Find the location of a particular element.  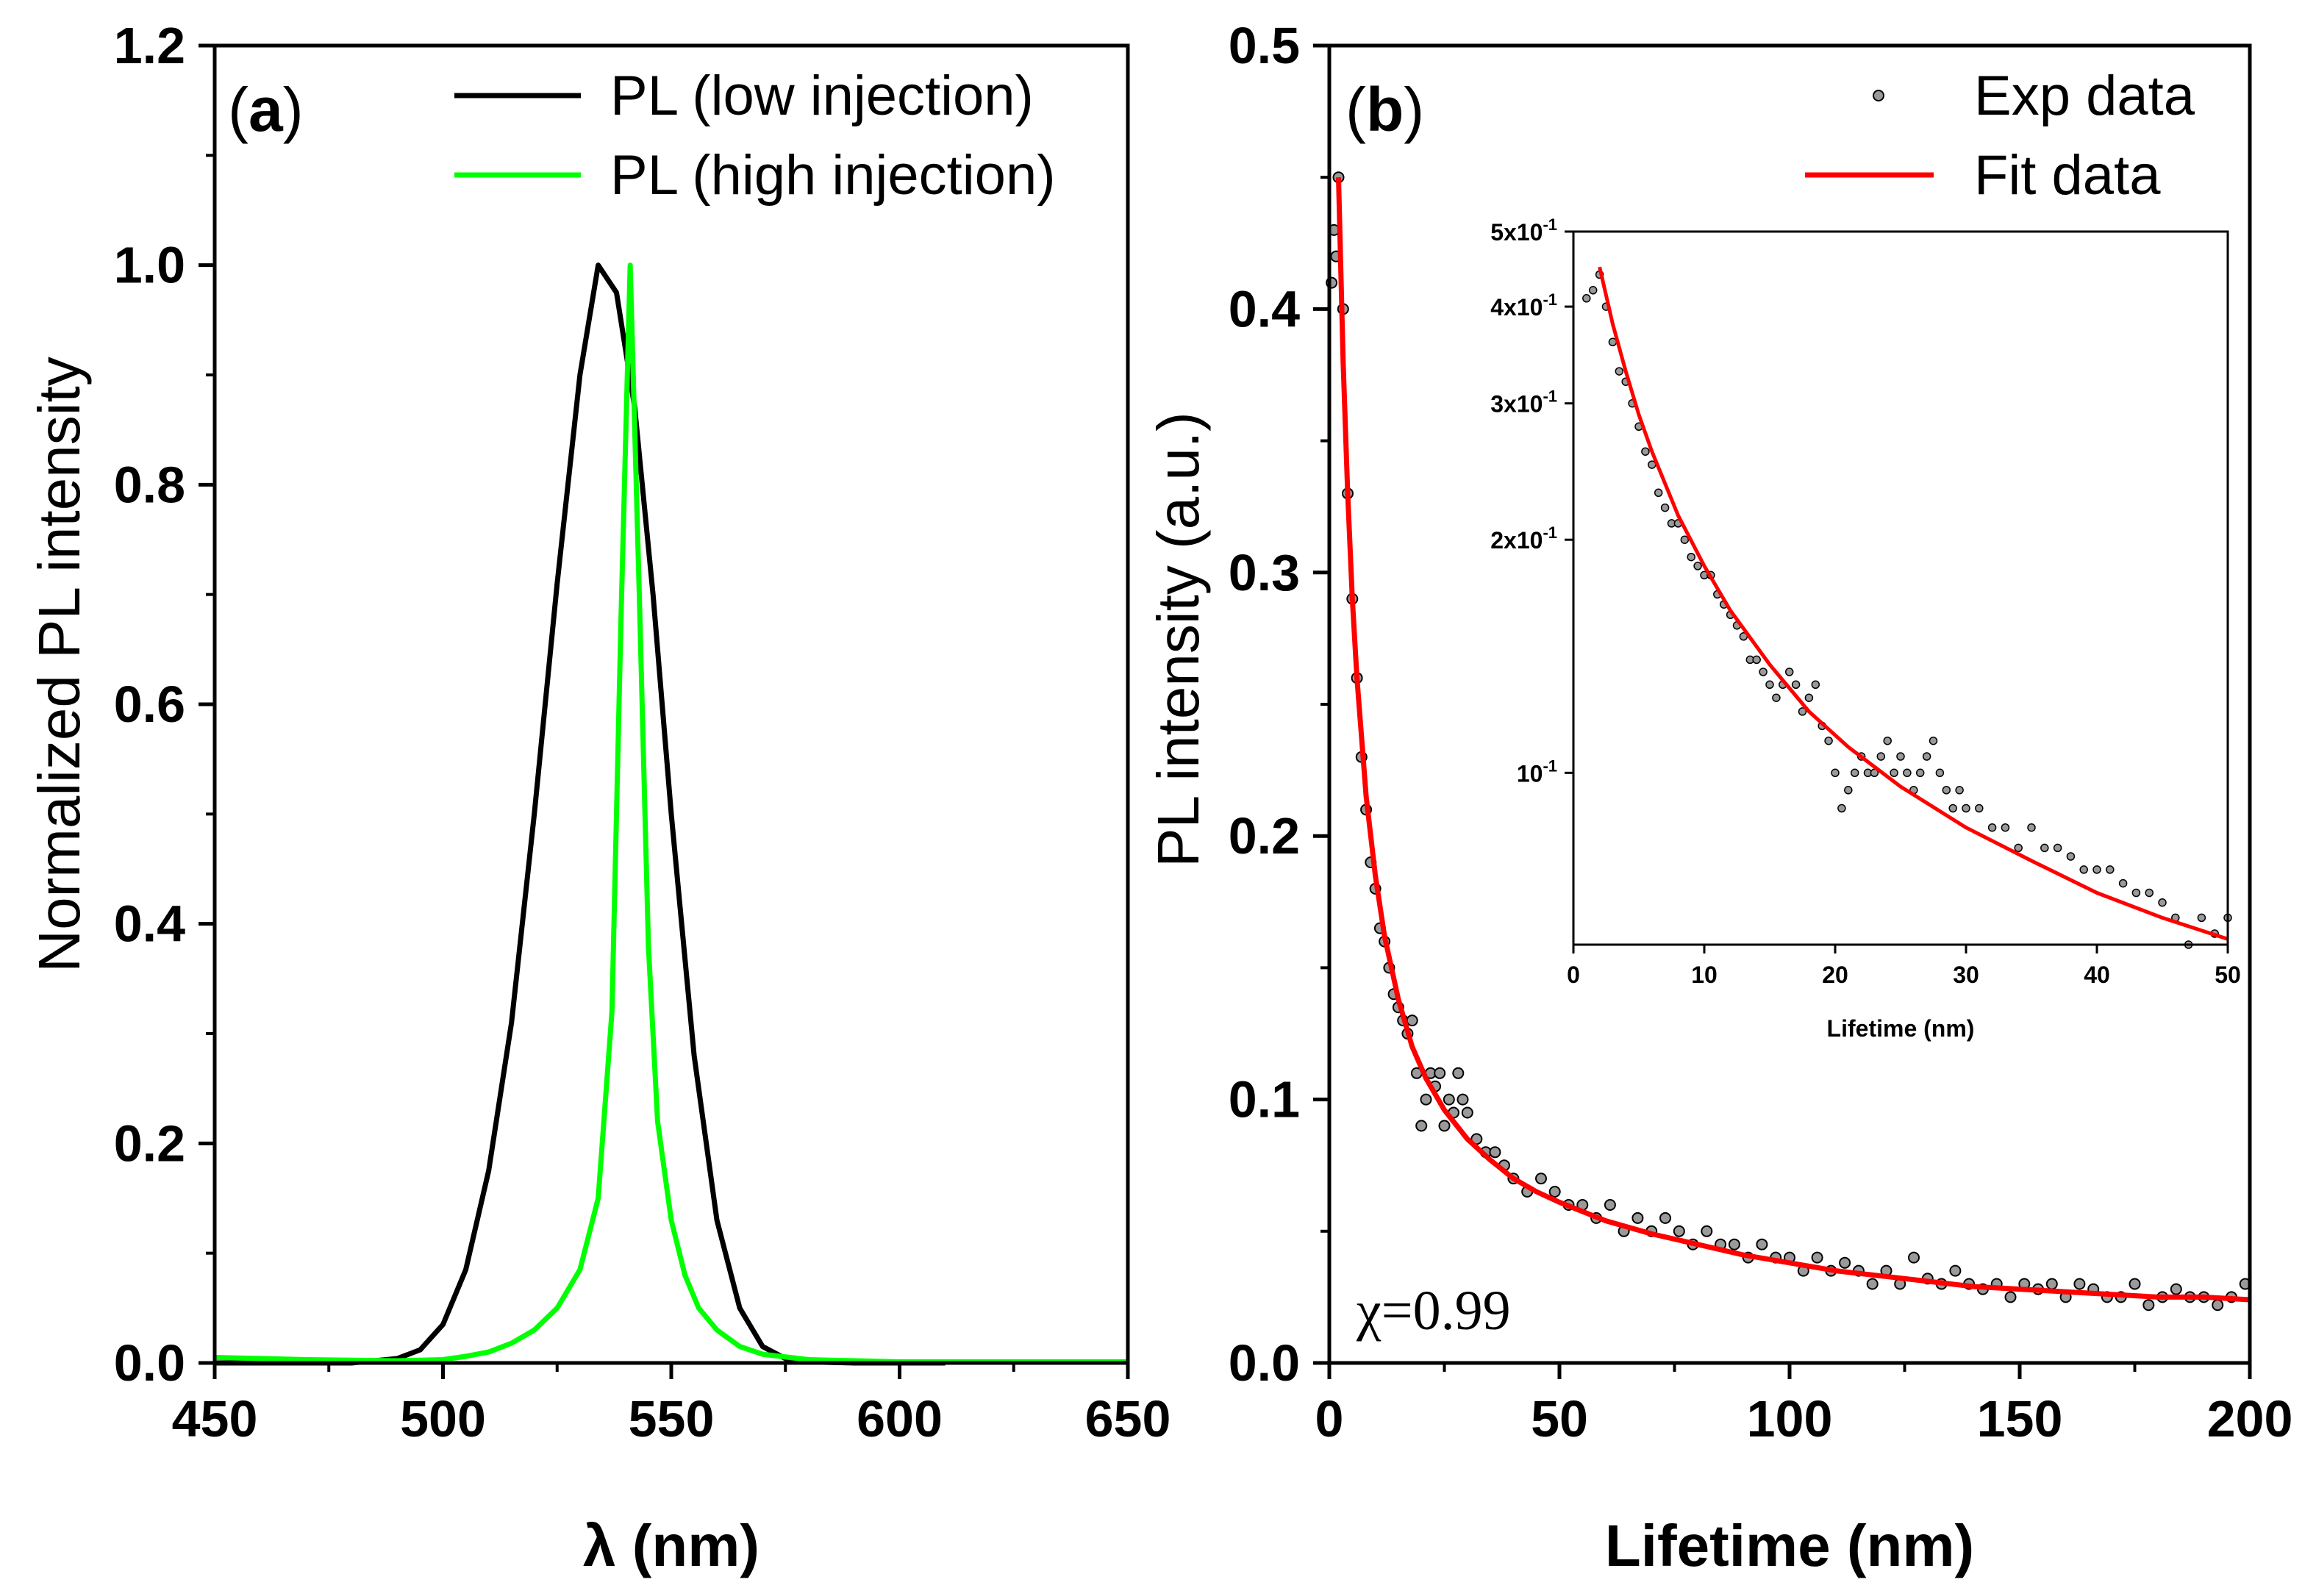

panel-a-x-axis-label: λ (nm) is located at coordinates (671, 1545).